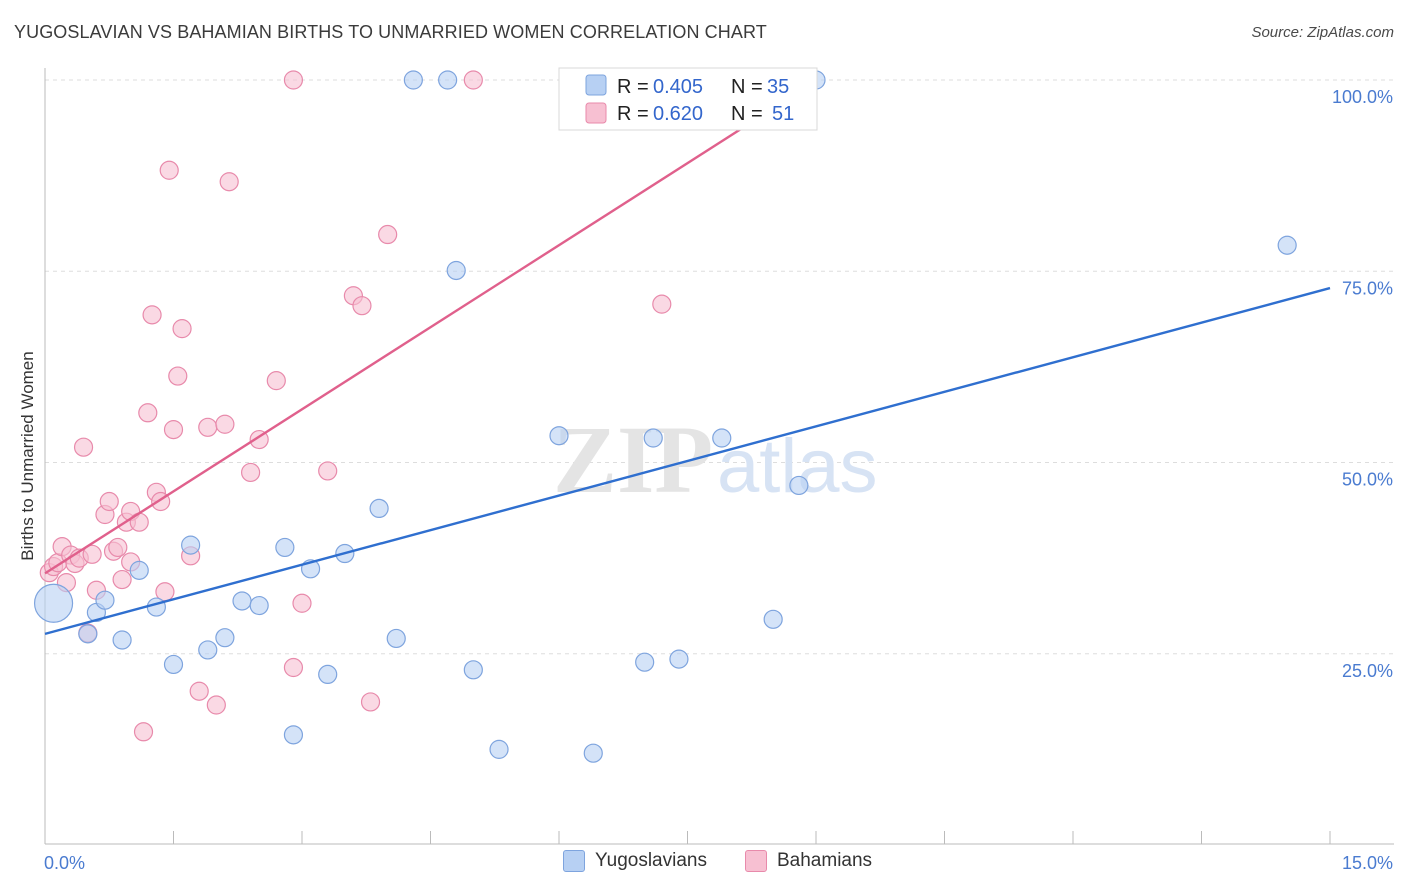  What do you see at coordinates (825, 860) in the screenshot?
I see `bottom-legend-label-bahamians: Bahamians` at bounding box center [825, 860].